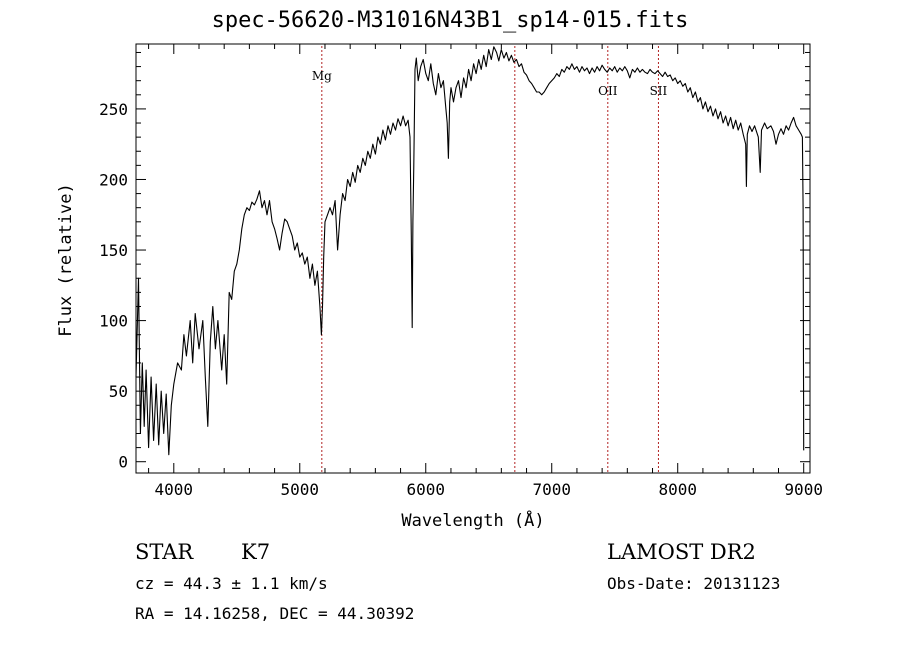 The width and height of the screenshot is (900, 649). Describe the element at coordinates (803, 489) in the screenshot. I see `x-tick-label: 9000` at that location.